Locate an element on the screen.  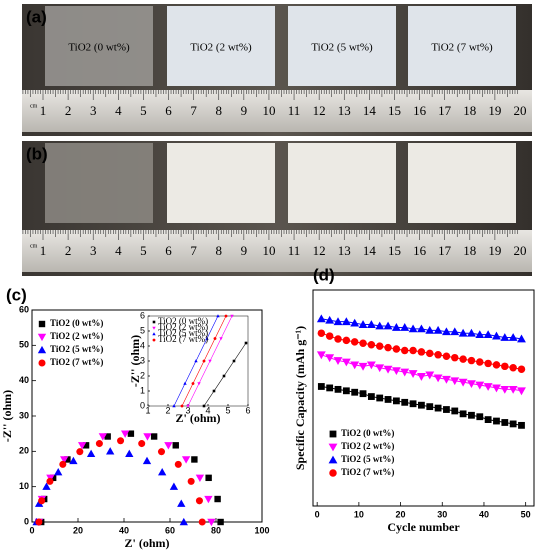
sample-label: TiO2 (0 wt%) is located at coordinates (99, 48).